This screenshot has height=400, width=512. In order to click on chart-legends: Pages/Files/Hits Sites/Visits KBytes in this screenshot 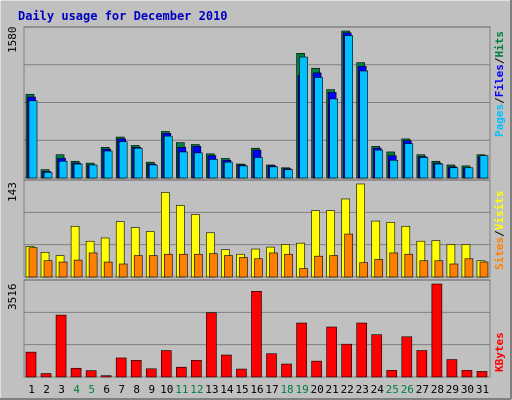, I will do `click(499, 201)`.